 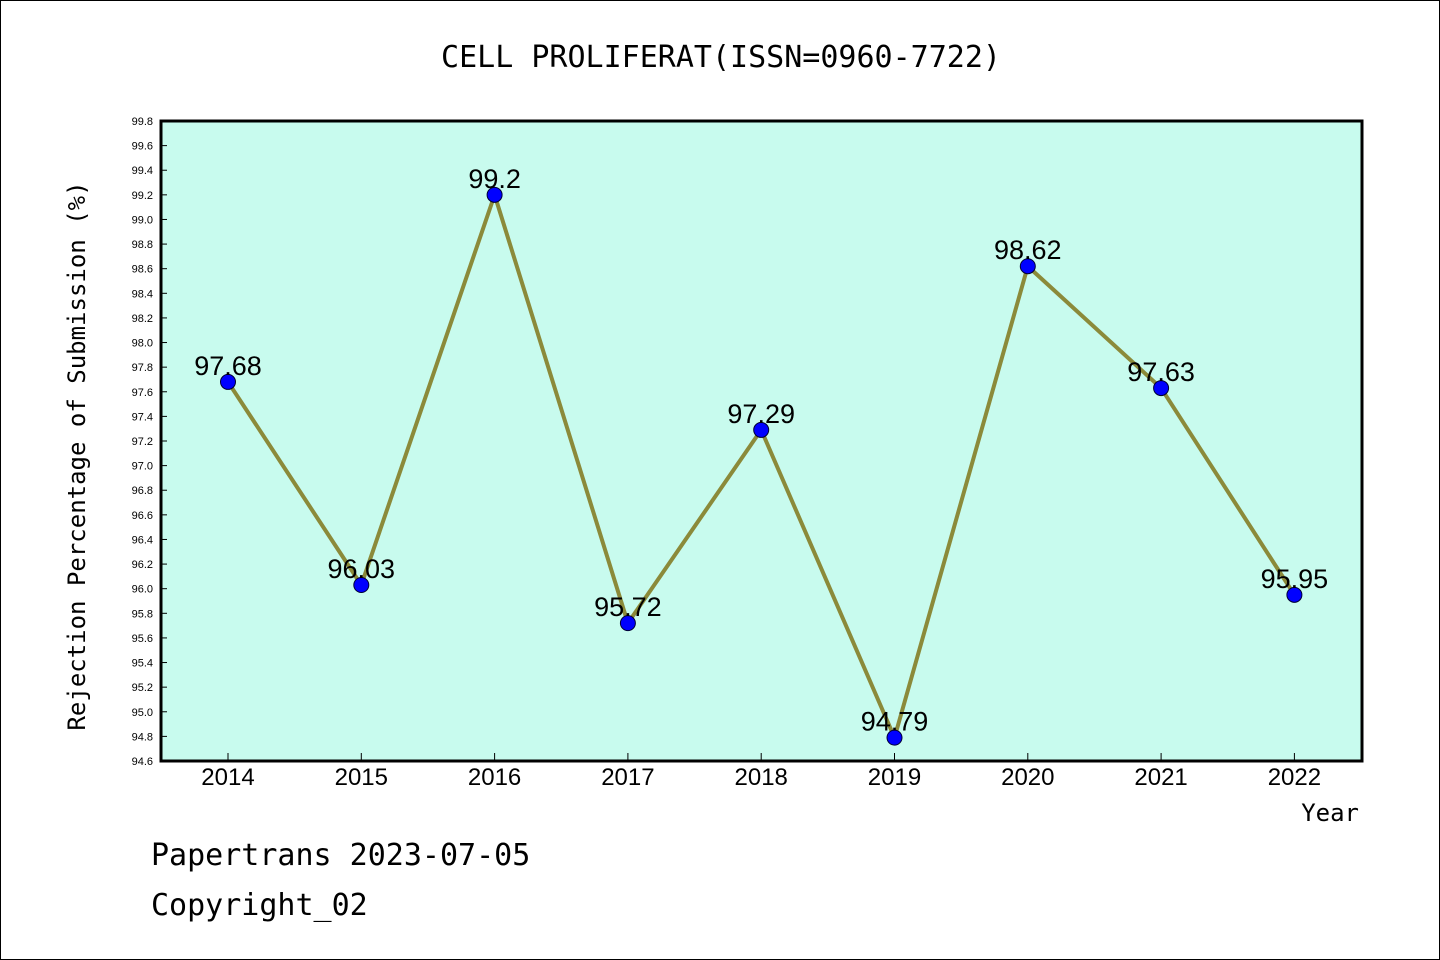 I want to click on data-point-label: 94.79, so click(x=895, y=722).